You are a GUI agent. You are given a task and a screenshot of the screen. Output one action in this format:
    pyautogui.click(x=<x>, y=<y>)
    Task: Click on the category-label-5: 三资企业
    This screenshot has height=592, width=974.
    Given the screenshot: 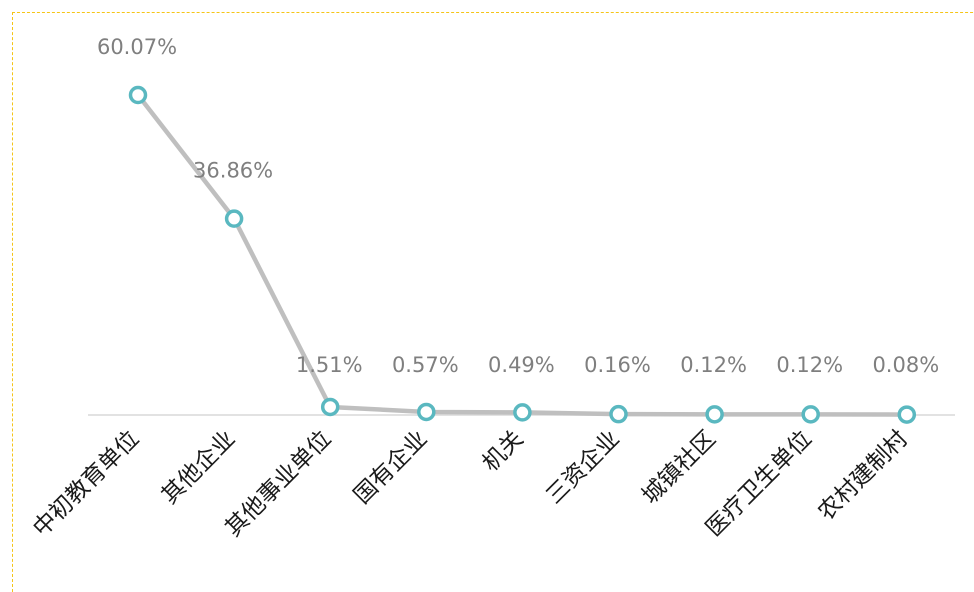 What is the action you would take?
    pyautogui.click(x=582, y=467)
    